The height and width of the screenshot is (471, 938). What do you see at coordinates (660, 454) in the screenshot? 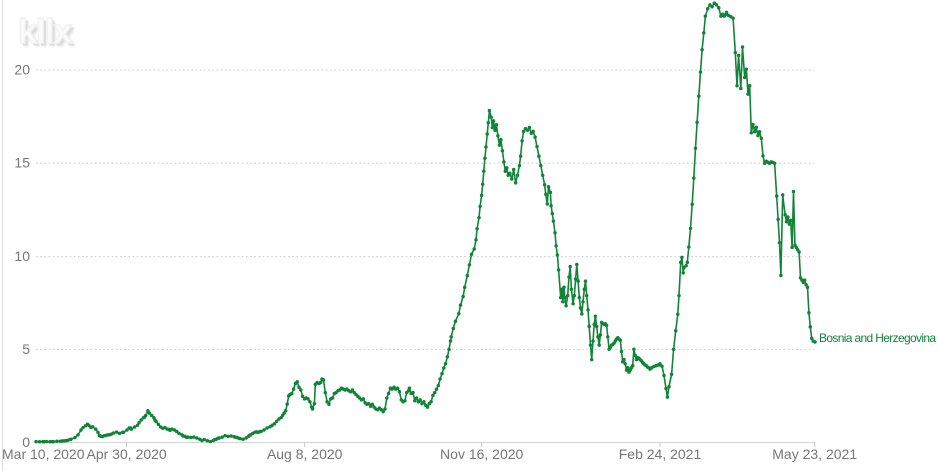
I see `svg-text: Feb 24, 2021` at bounding box center [660, 454].